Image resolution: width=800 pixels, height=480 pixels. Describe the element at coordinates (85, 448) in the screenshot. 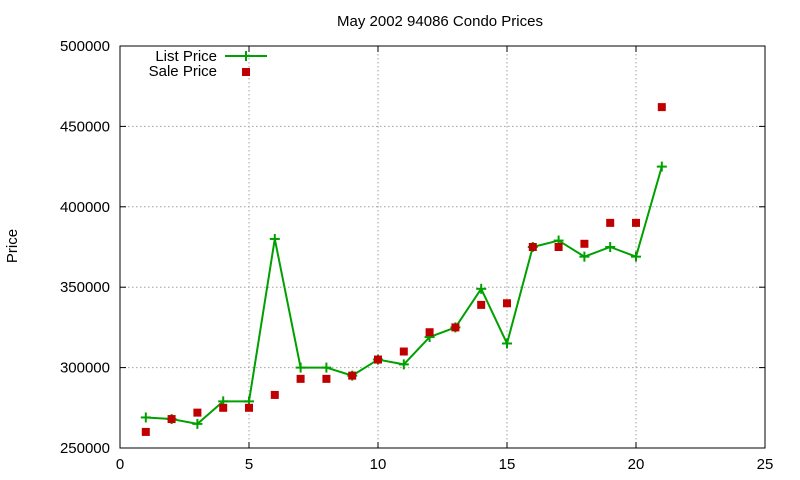

I see `y-tick-label: 250000` at that location.